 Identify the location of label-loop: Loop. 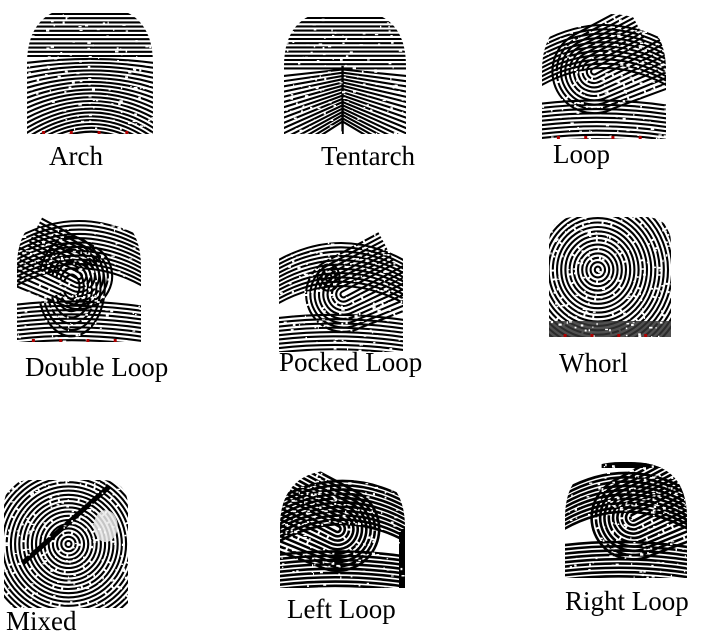
(581, 154).